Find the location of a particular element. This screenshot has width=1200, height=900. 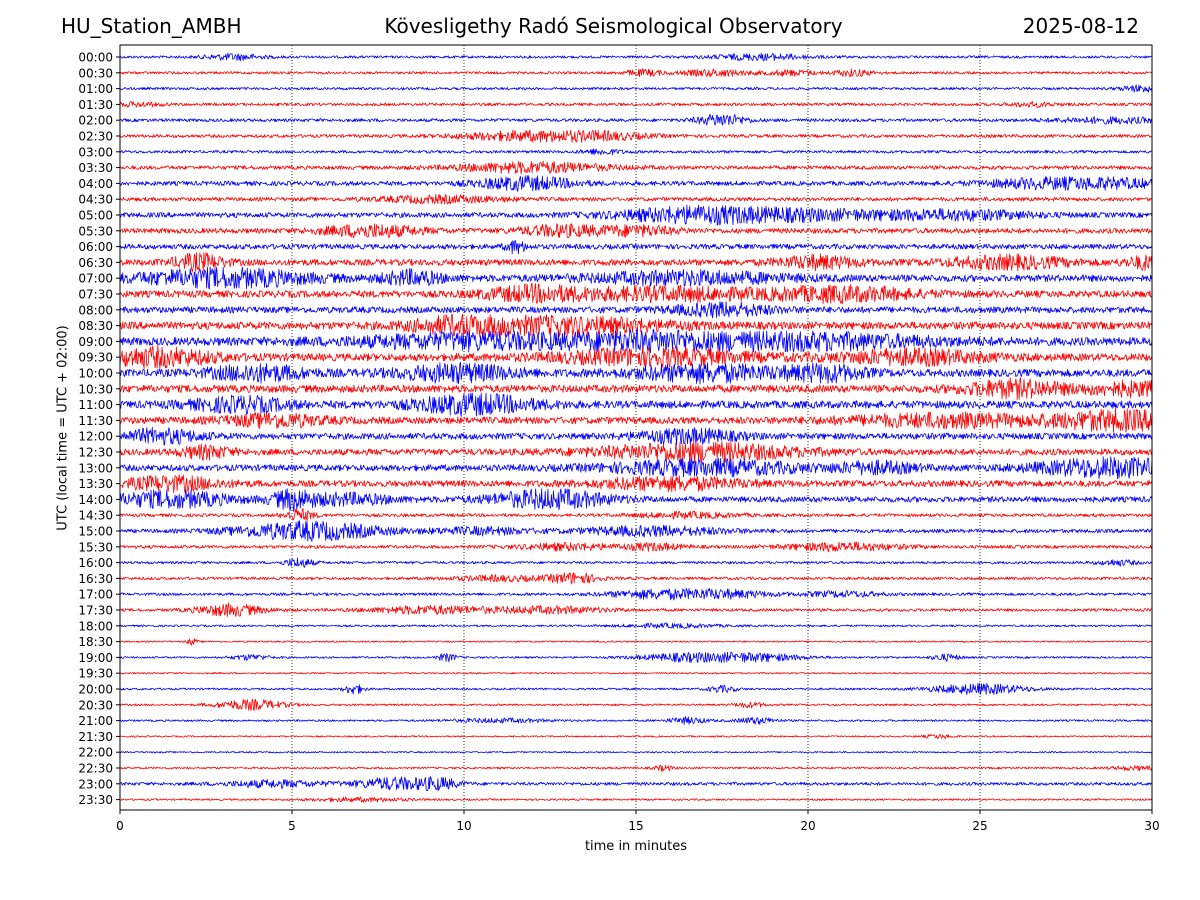

y-tick-label: 00:00 is located at coordinates (95, 58).